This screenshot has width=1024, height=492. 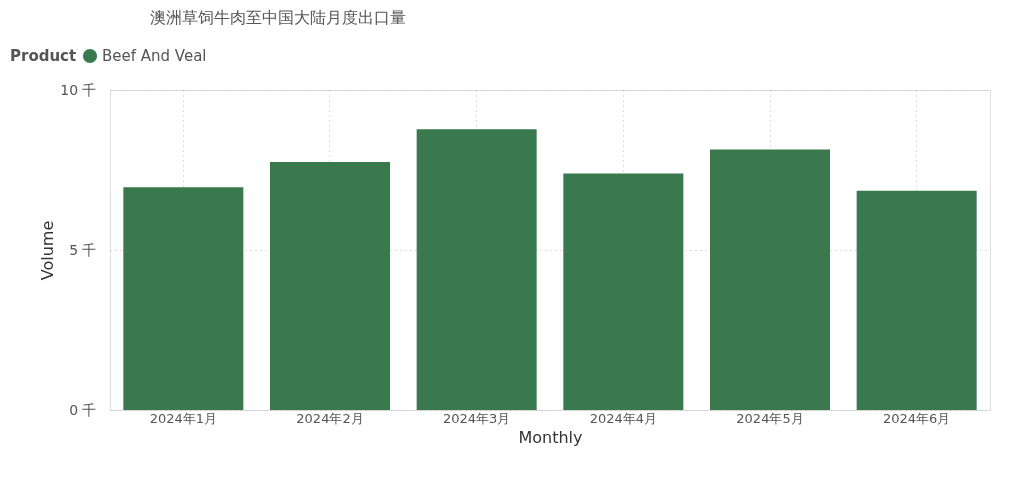 I want to click on x-tick-label: 2024年1月, so click(x=183, y=418).